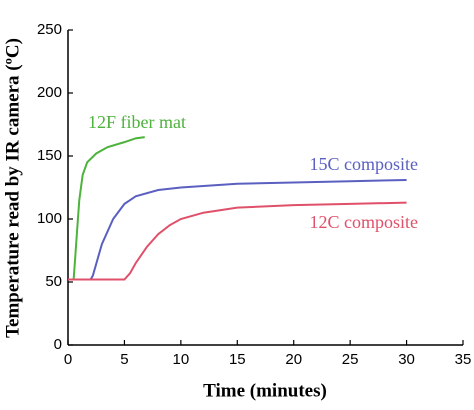 The image size is (474, 410). What do you see at coordinates (12, 188) in the screenshot?
I see `y-axis-title: Temperature read by IR camera (ºC)` at bounding box center [12, 188].